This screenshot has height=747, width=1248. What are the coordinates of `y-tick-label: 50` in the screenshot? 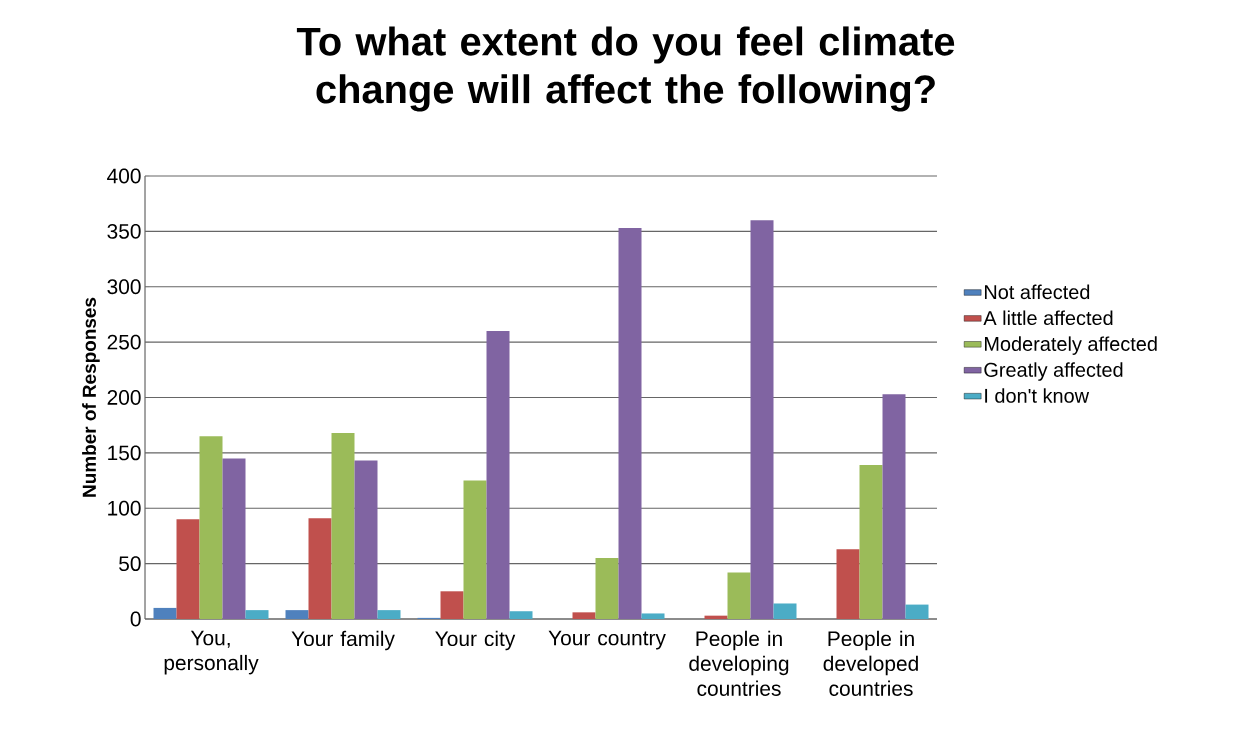 It's located at (130, 564).